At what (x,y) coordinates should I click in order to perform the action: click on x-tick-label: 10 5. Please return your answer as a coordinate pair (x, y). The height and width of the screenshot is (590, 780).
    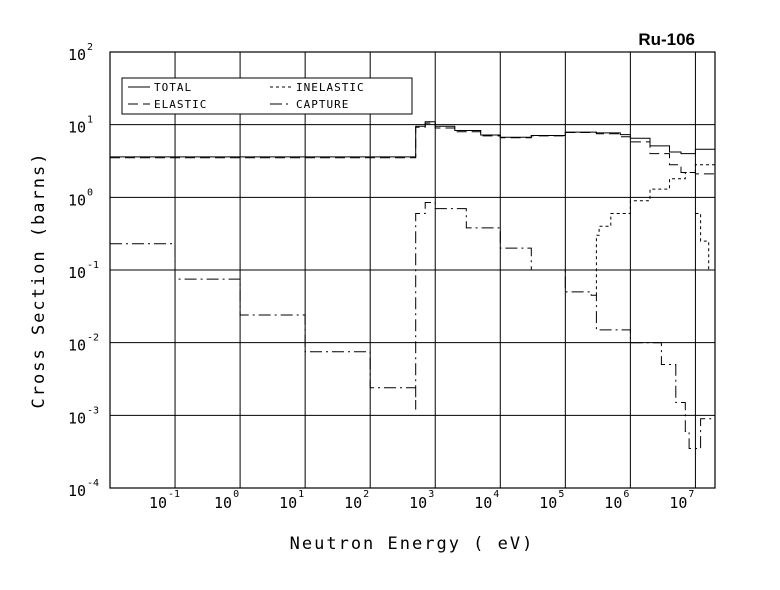
    Looking at the image, I should click on (551, 500).